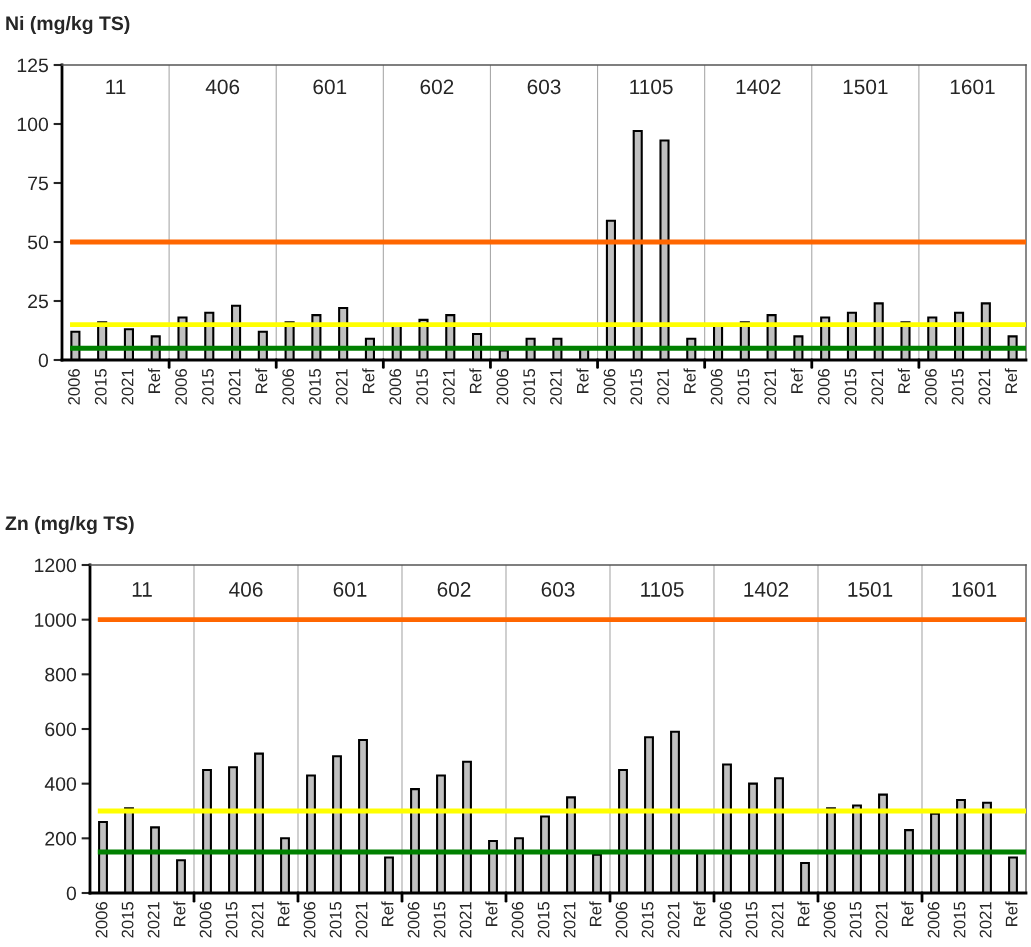 This screenshot has width=1031, height=947. Describe the element at coordinates (38, 301) in the screenshot. I see `y-tick-label: 25` at that location.